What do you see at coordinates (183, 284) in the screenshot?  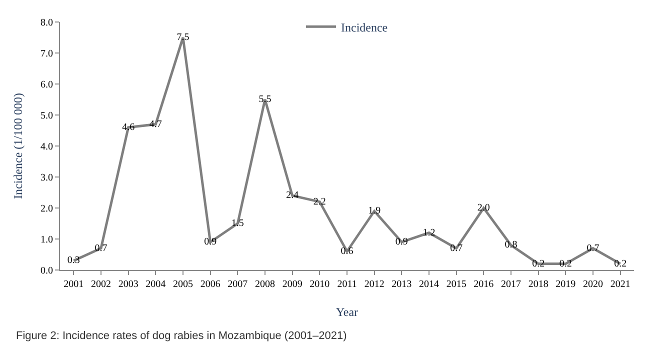 I see `x-tick-label: 2005` at bounding box center [183, 284].